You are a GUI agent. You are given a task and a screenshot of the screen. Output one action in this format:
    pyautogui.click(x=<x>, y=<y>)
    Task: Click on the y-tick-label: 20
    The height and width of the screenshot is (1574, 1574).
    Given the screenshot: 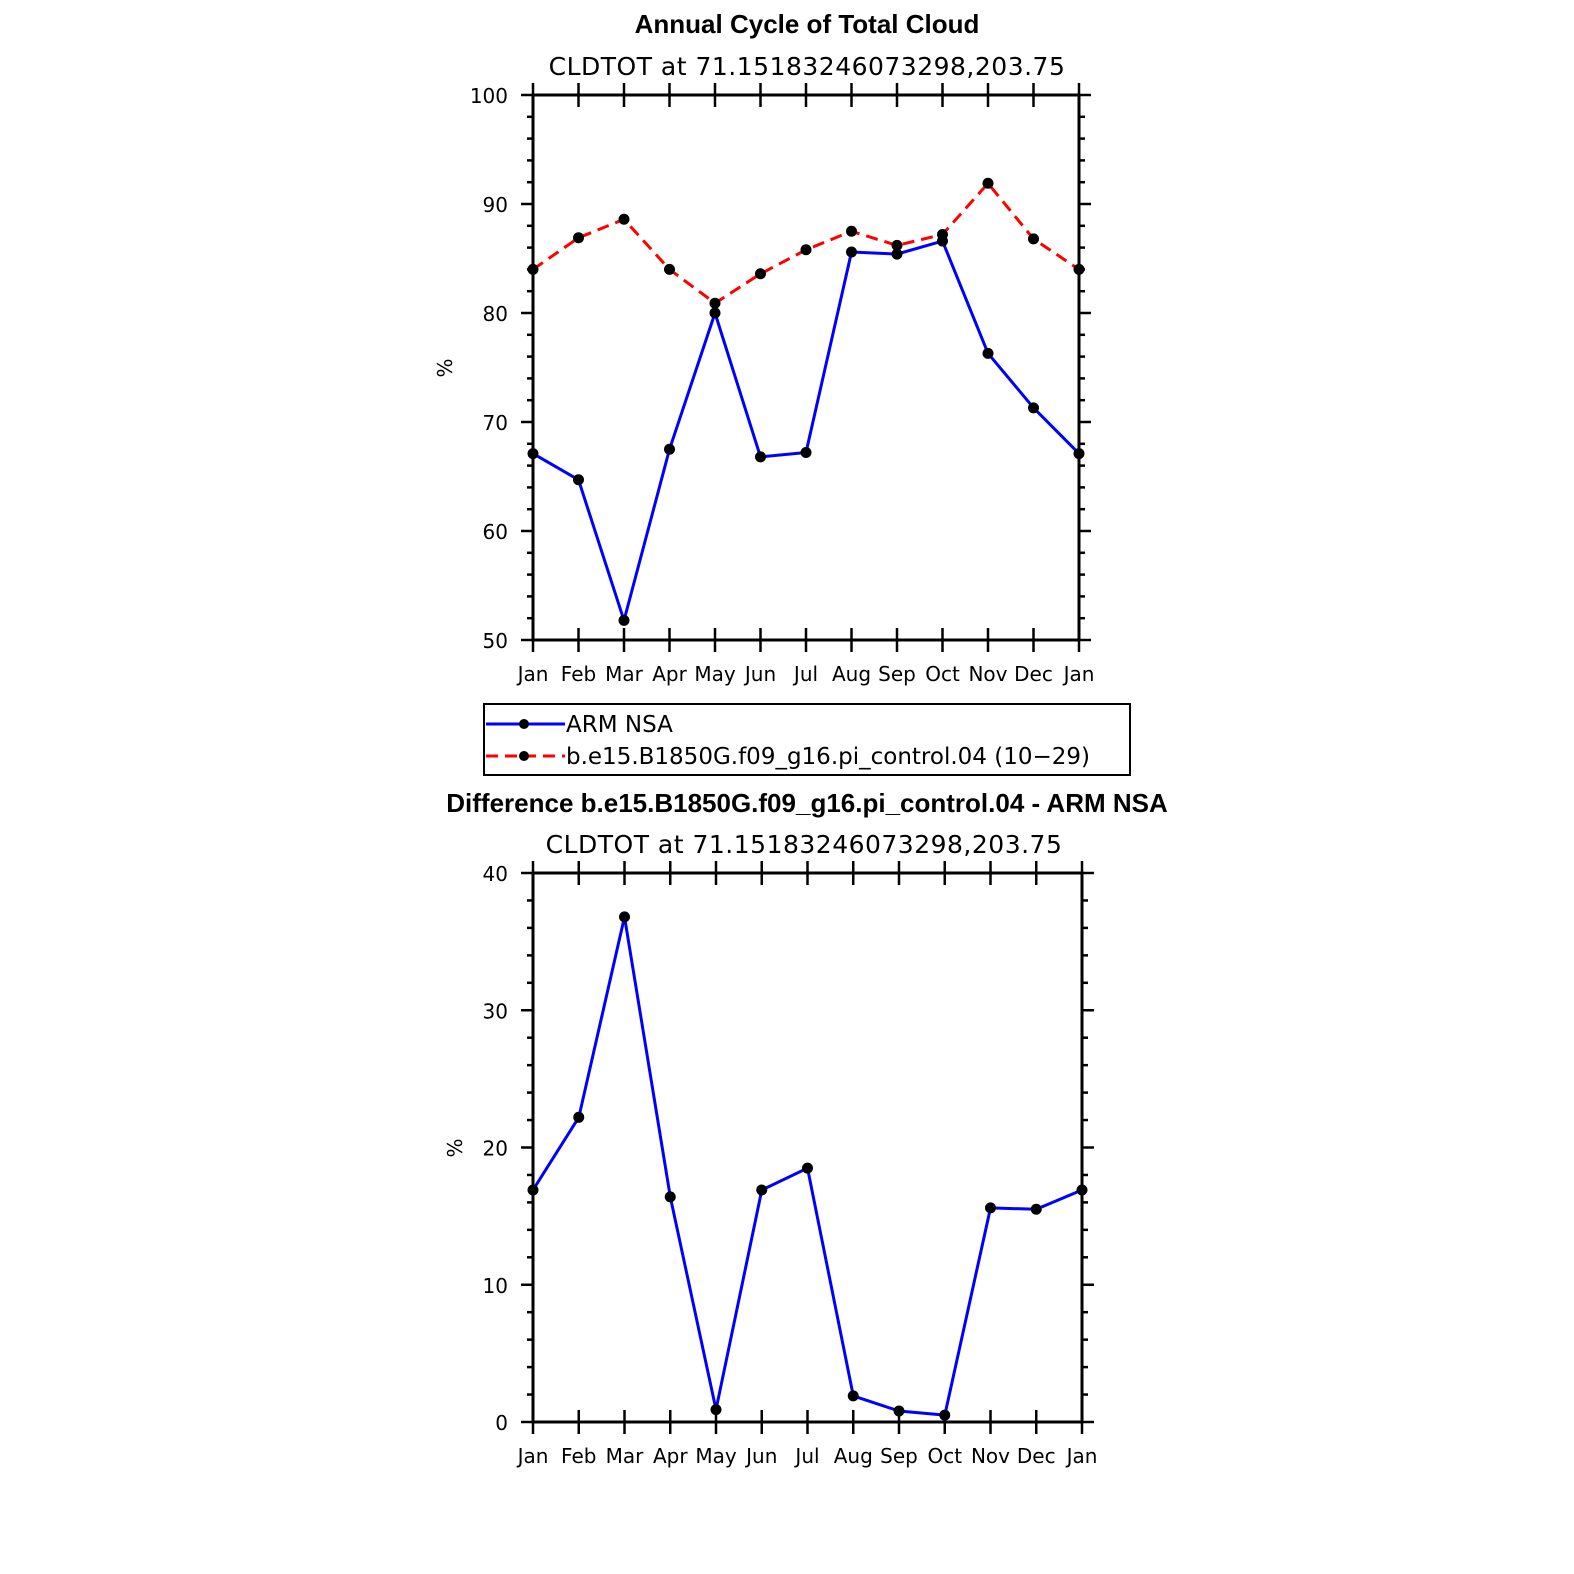 What is the action you would take?
    pyautogui.click(x=495, y=1149)
    